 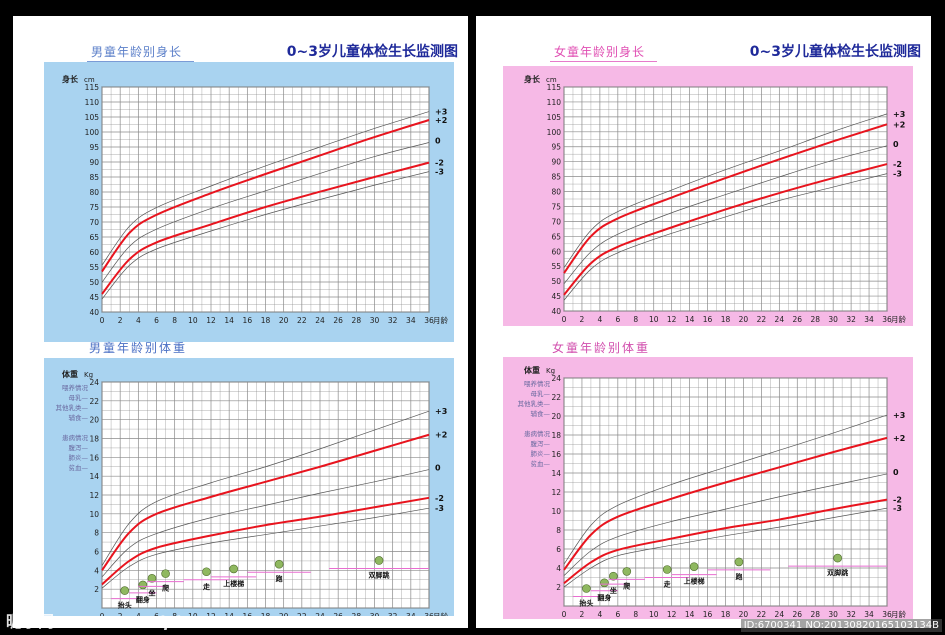 I want to click on boy-height-curve-minus3, so click(x=265, y=235).